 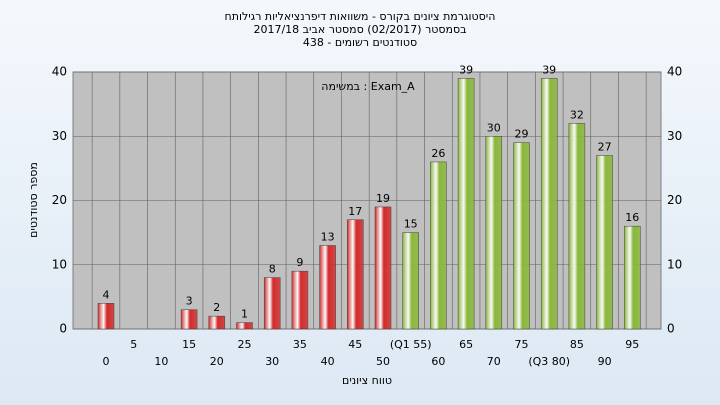 What do you see at coordinates (272, 361) in the screenshot?
I see `x-tick-label: 30` at bounding box center [272, 361].